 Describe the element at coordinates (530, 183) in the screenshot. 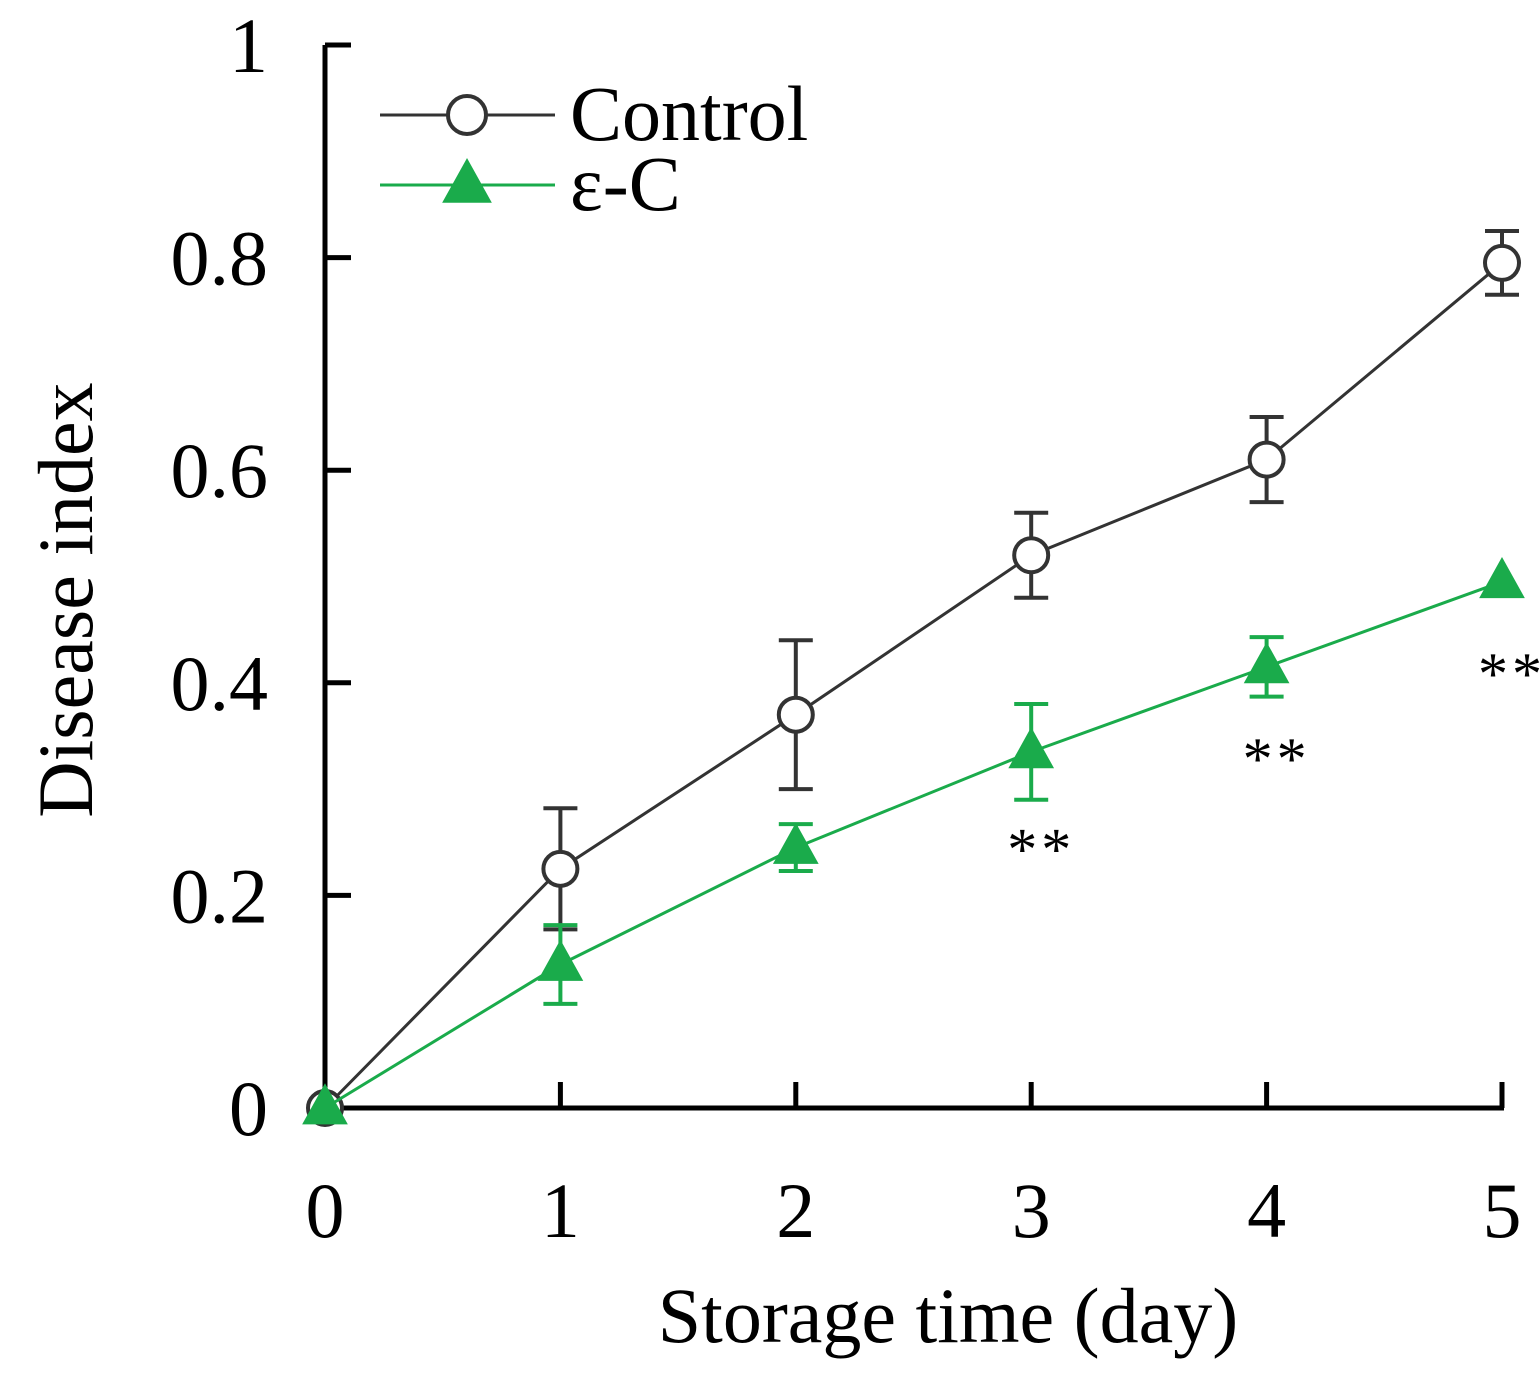

I see `legend-item-epsilon-c: ε-C` at that location.